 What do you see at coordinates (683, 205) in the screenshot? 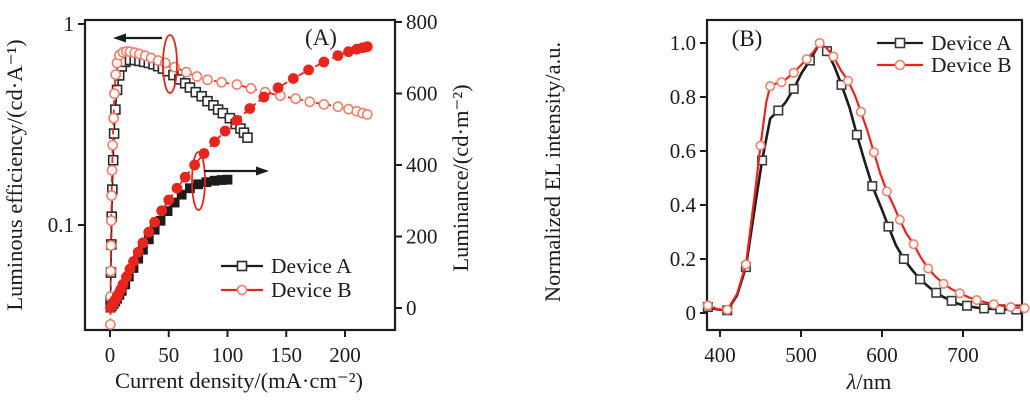
I see `y_left-tick-label: 0.4` at bounding box center [683, 205].